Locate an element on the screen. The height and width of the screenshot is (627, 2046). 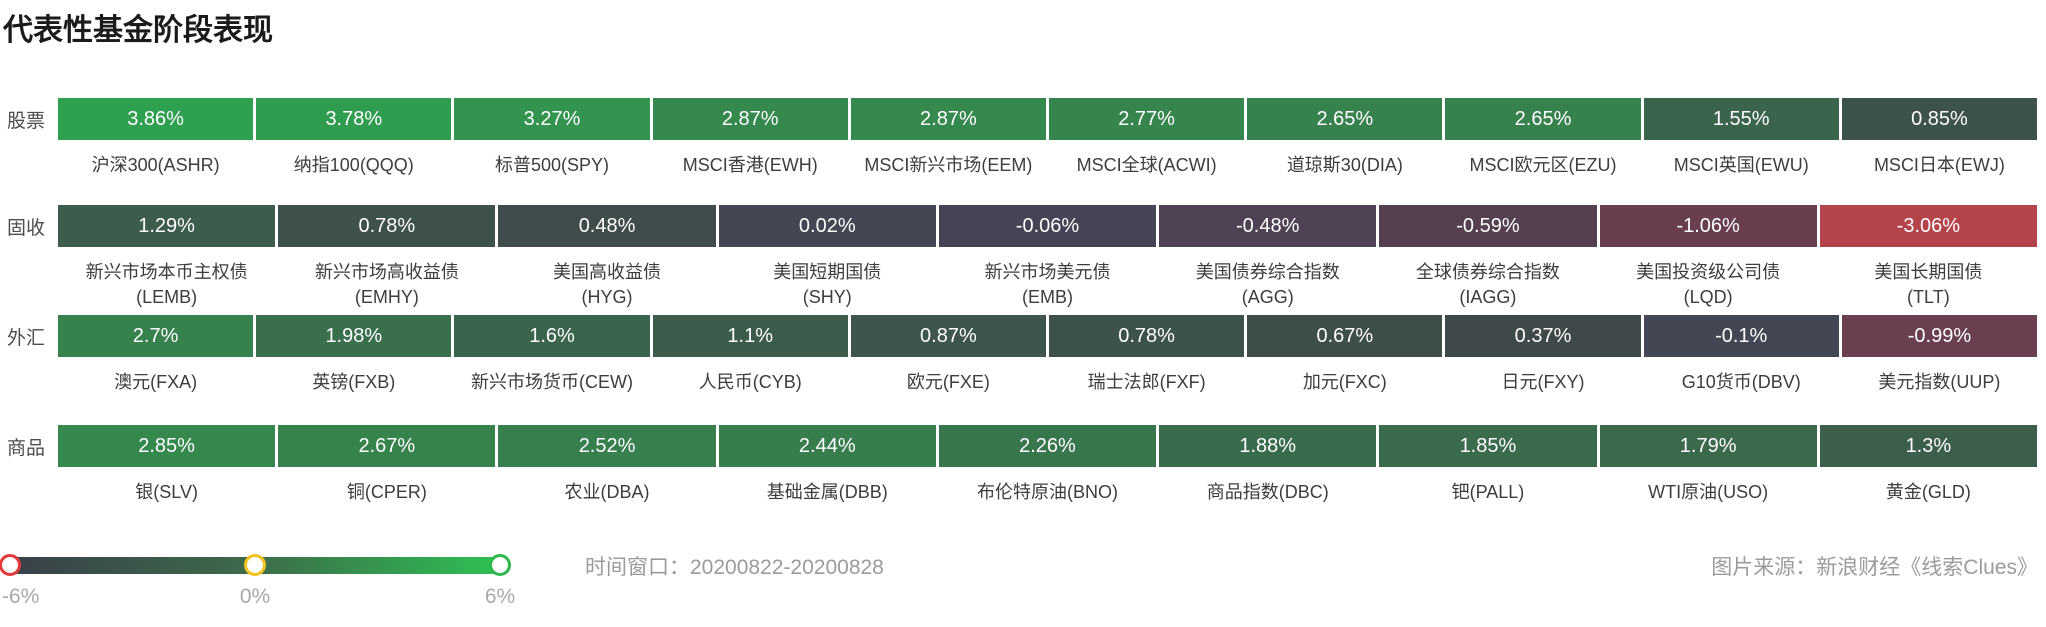
performance-bar: -0.48% is located at coordinates (1268, 226).